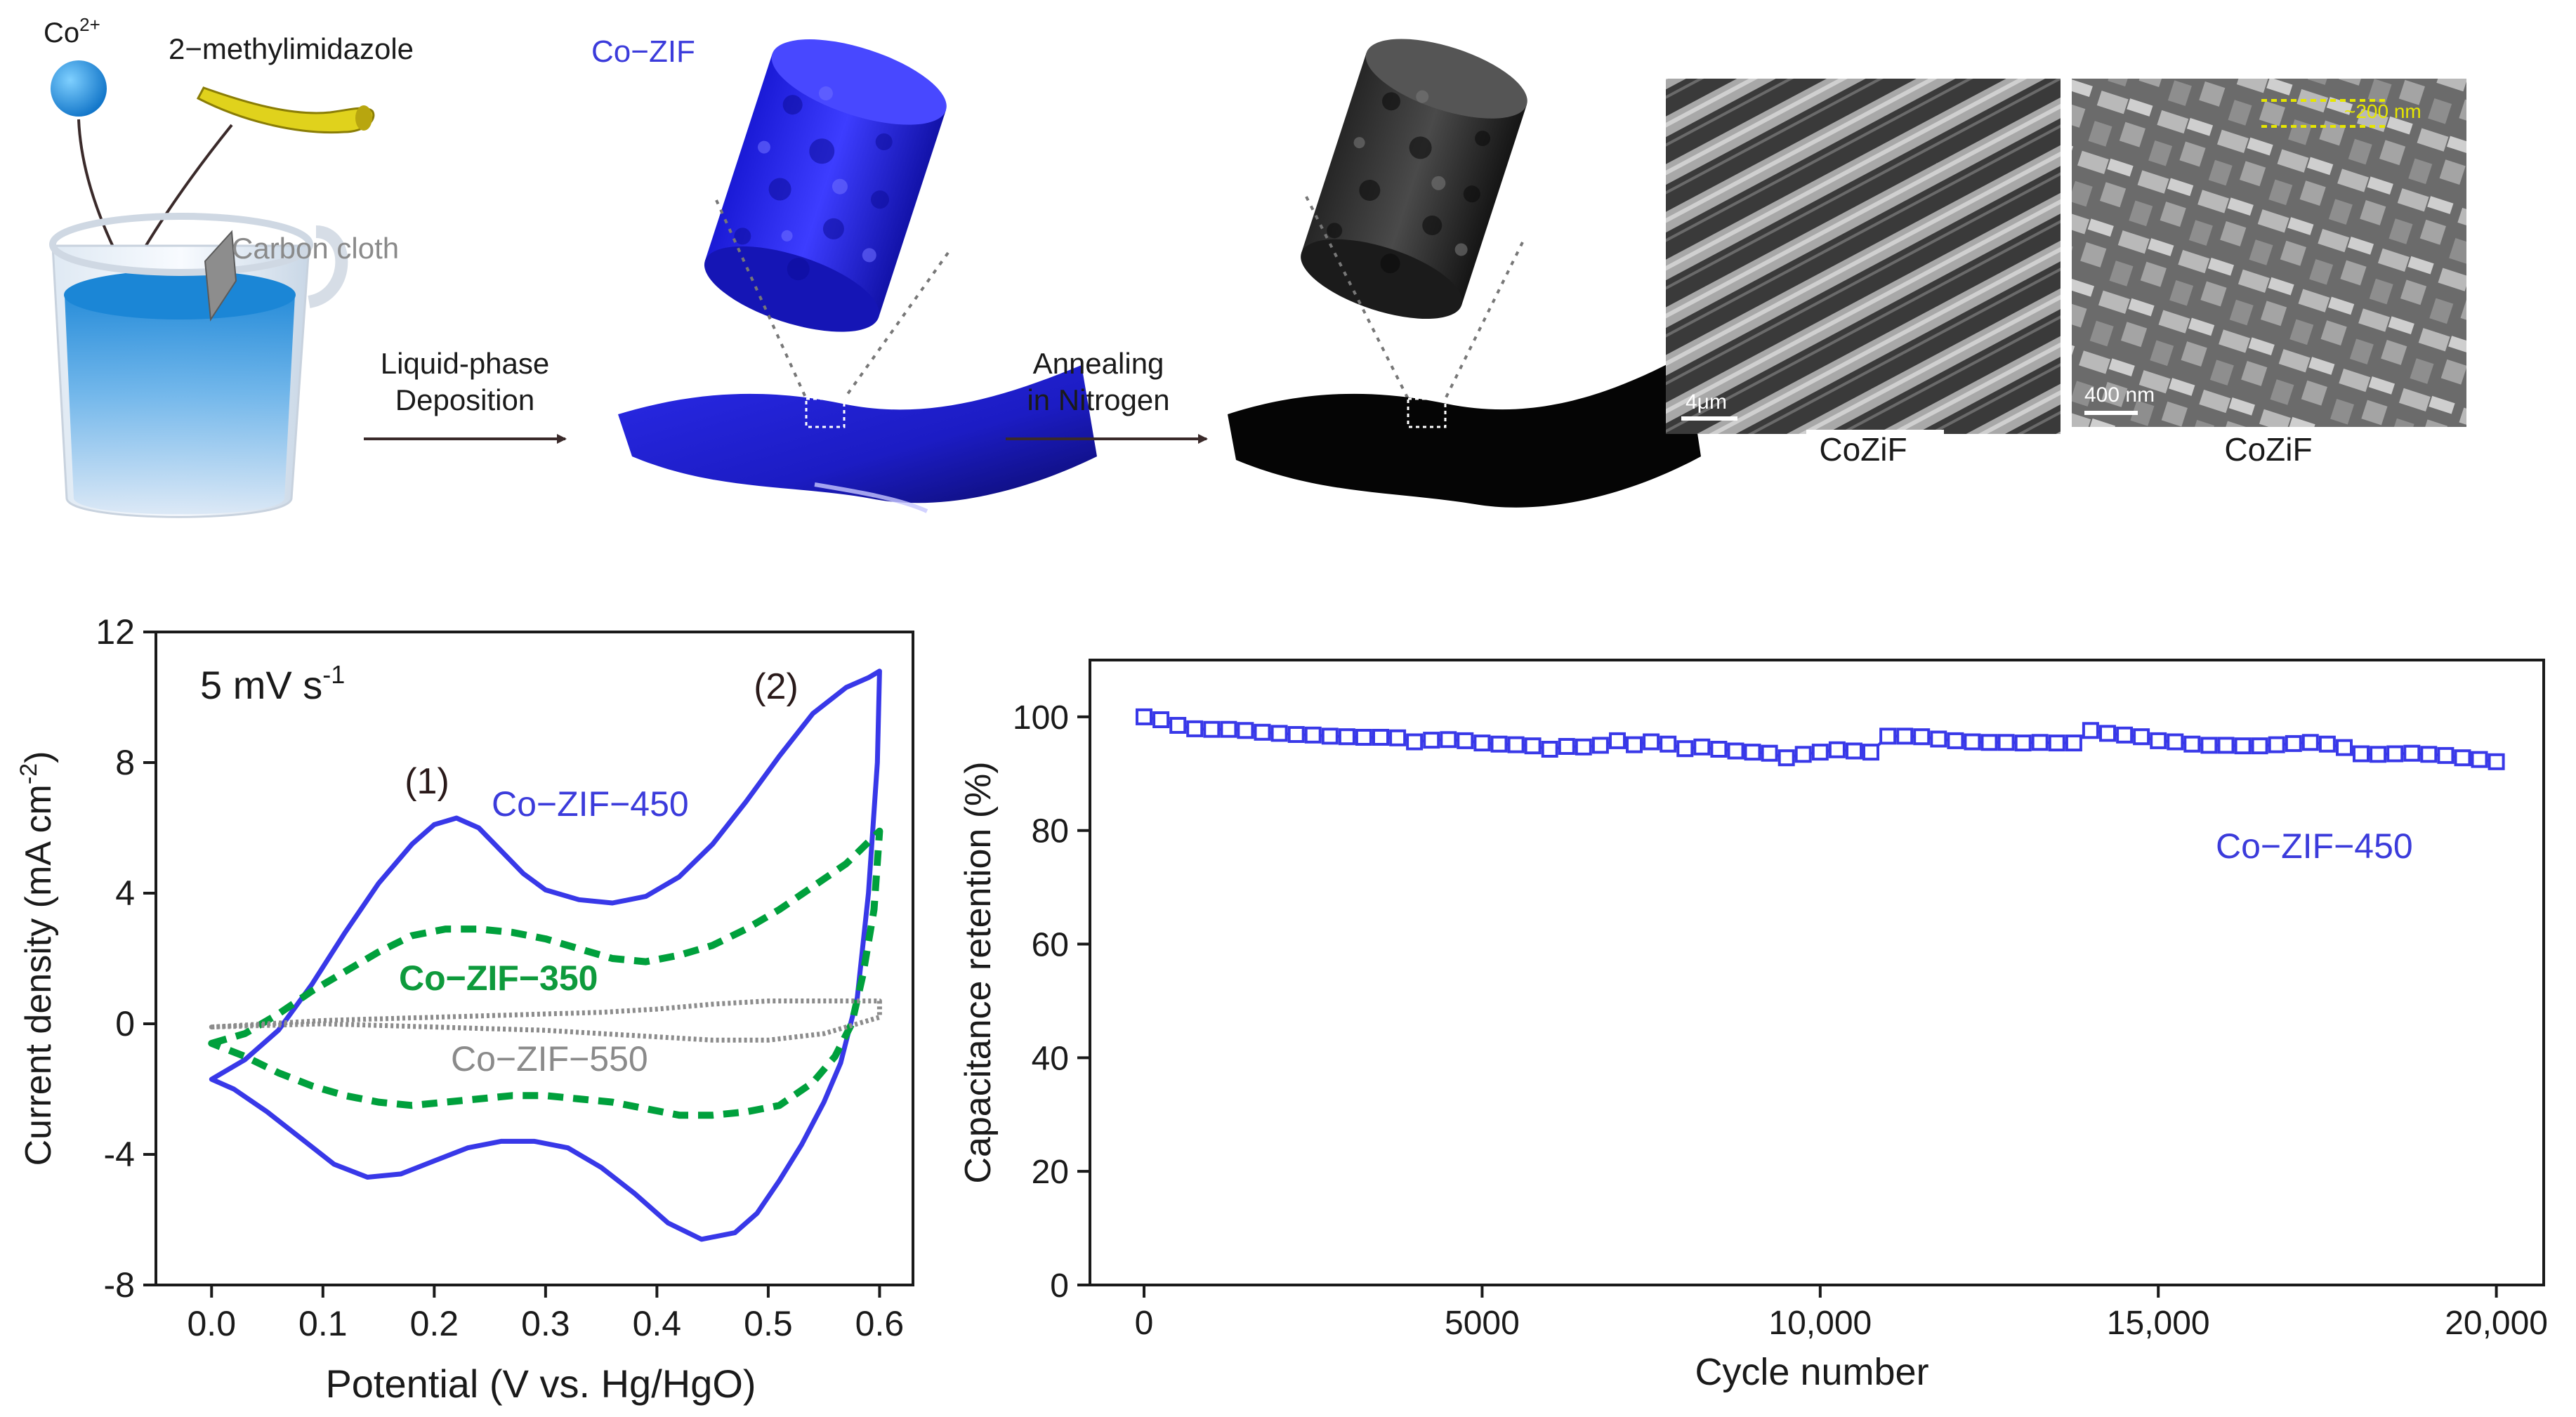  I want to click on sem-right-caption: CoZiF, so click(2268, 449).